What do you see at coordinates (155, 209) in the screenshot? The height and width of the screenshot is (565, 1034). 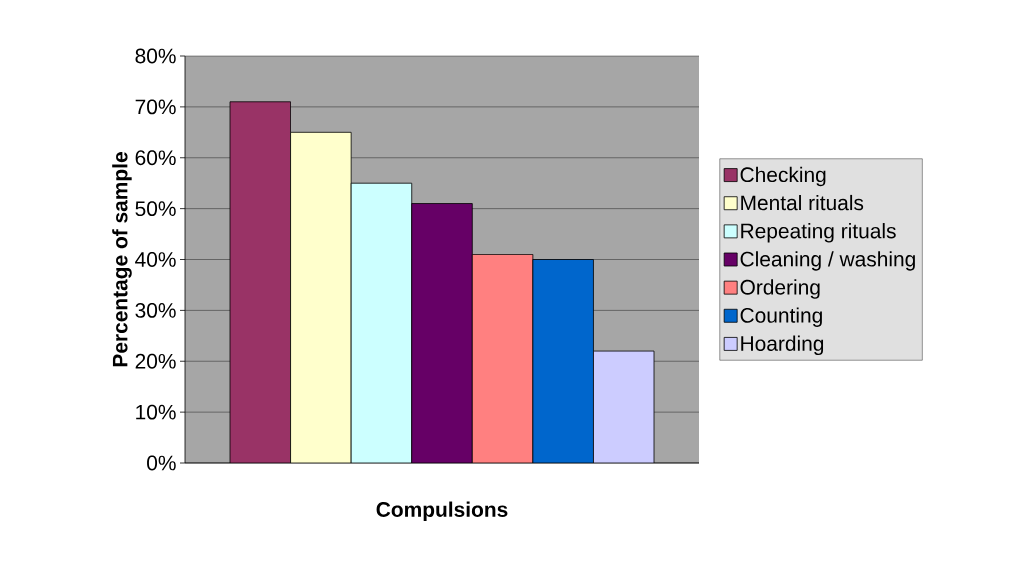 I see `y-tick-label: 50%` at bounding box center [155, 209].